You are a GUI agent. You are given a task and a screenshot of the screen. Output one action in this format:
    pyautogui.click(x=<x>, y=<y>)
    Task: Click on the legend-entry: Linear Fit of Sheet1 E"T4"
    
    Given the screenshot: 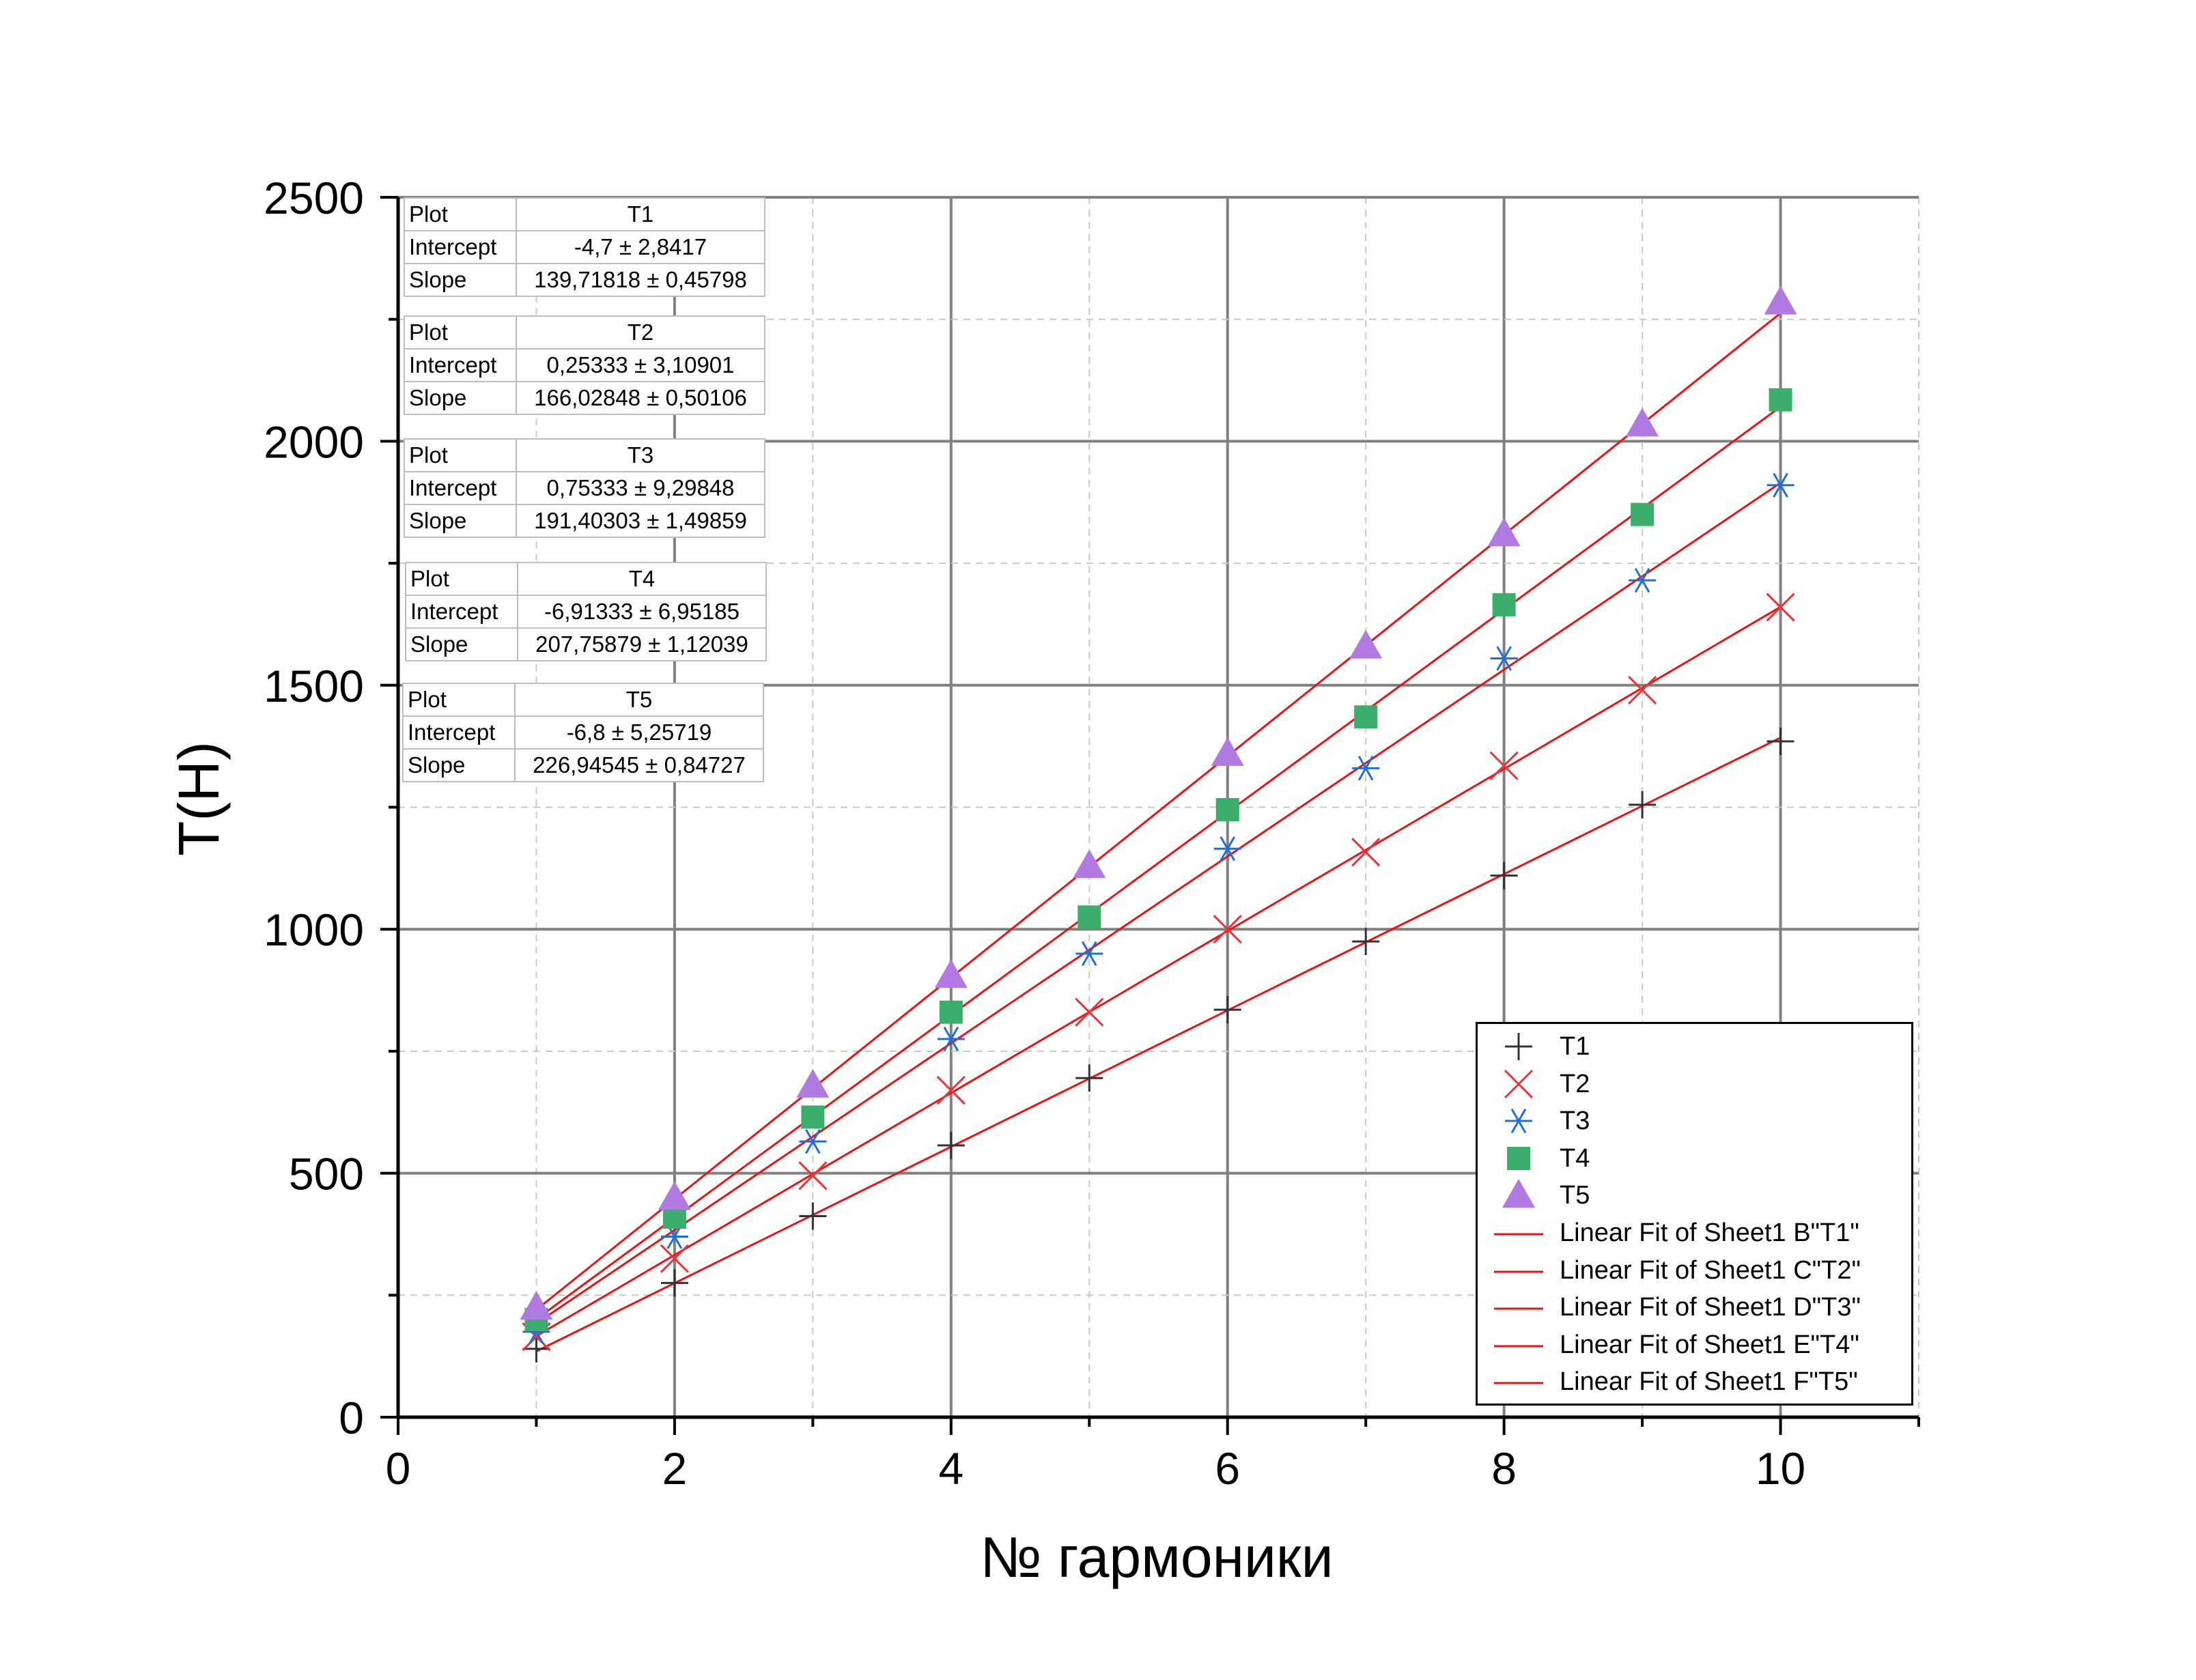 What is the action you would take?
    pyautogui.click(x=1695, y=1344)
    